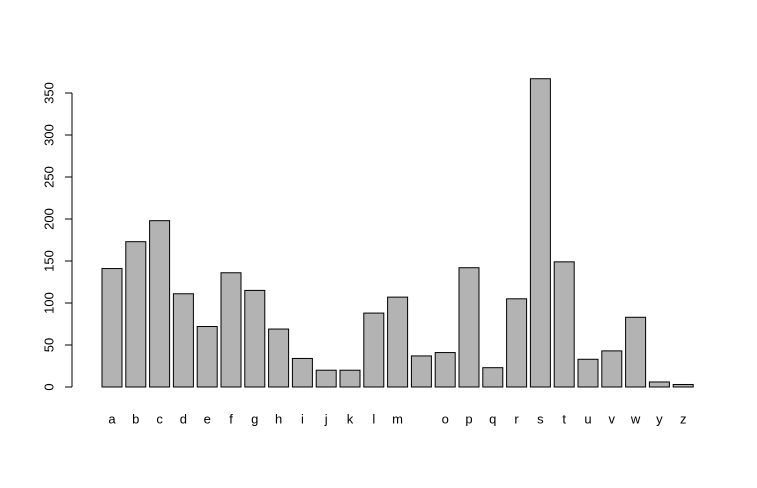 This screenshot has width=757, height=488. Describe the element at coordinates (135, 418) in the screenshot. I see `x-tick-label: b` at that location.